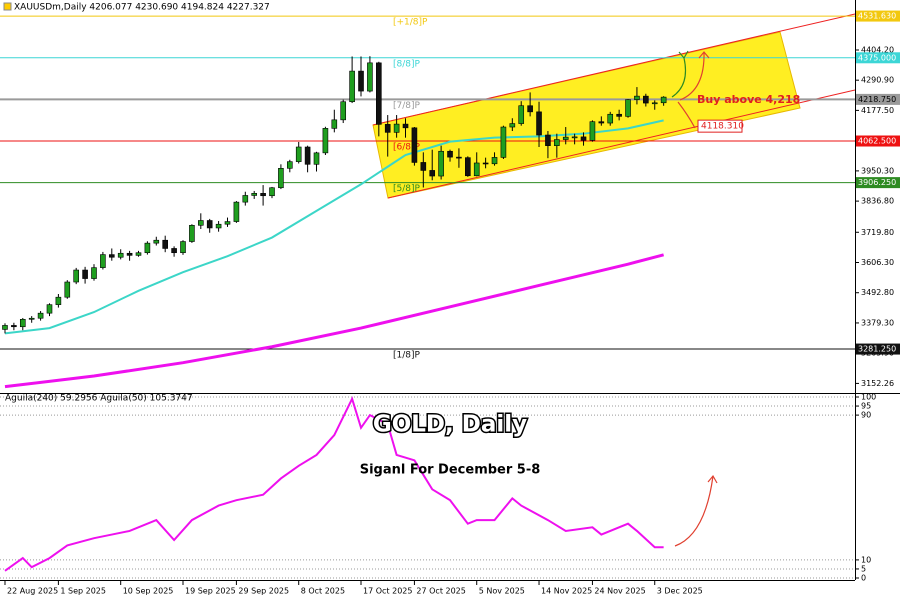 This screenshot has width=900, height=599. I want to click on level-tag: [7/8]P, so click(407, 106).